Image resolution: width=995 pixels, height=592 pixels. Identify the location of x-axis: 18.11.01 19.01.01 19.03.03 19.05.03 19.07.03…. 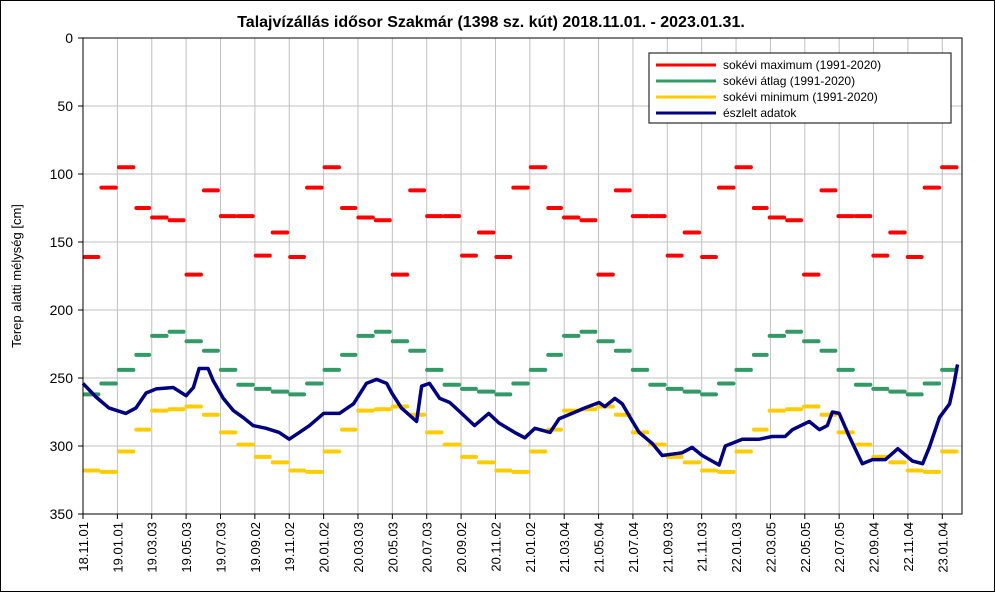
(513, 543).